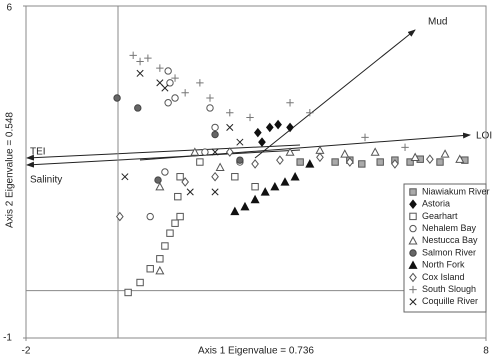 The image size is (500, 360). I want to click on legend-label: Gearhart, so click(440, 216).